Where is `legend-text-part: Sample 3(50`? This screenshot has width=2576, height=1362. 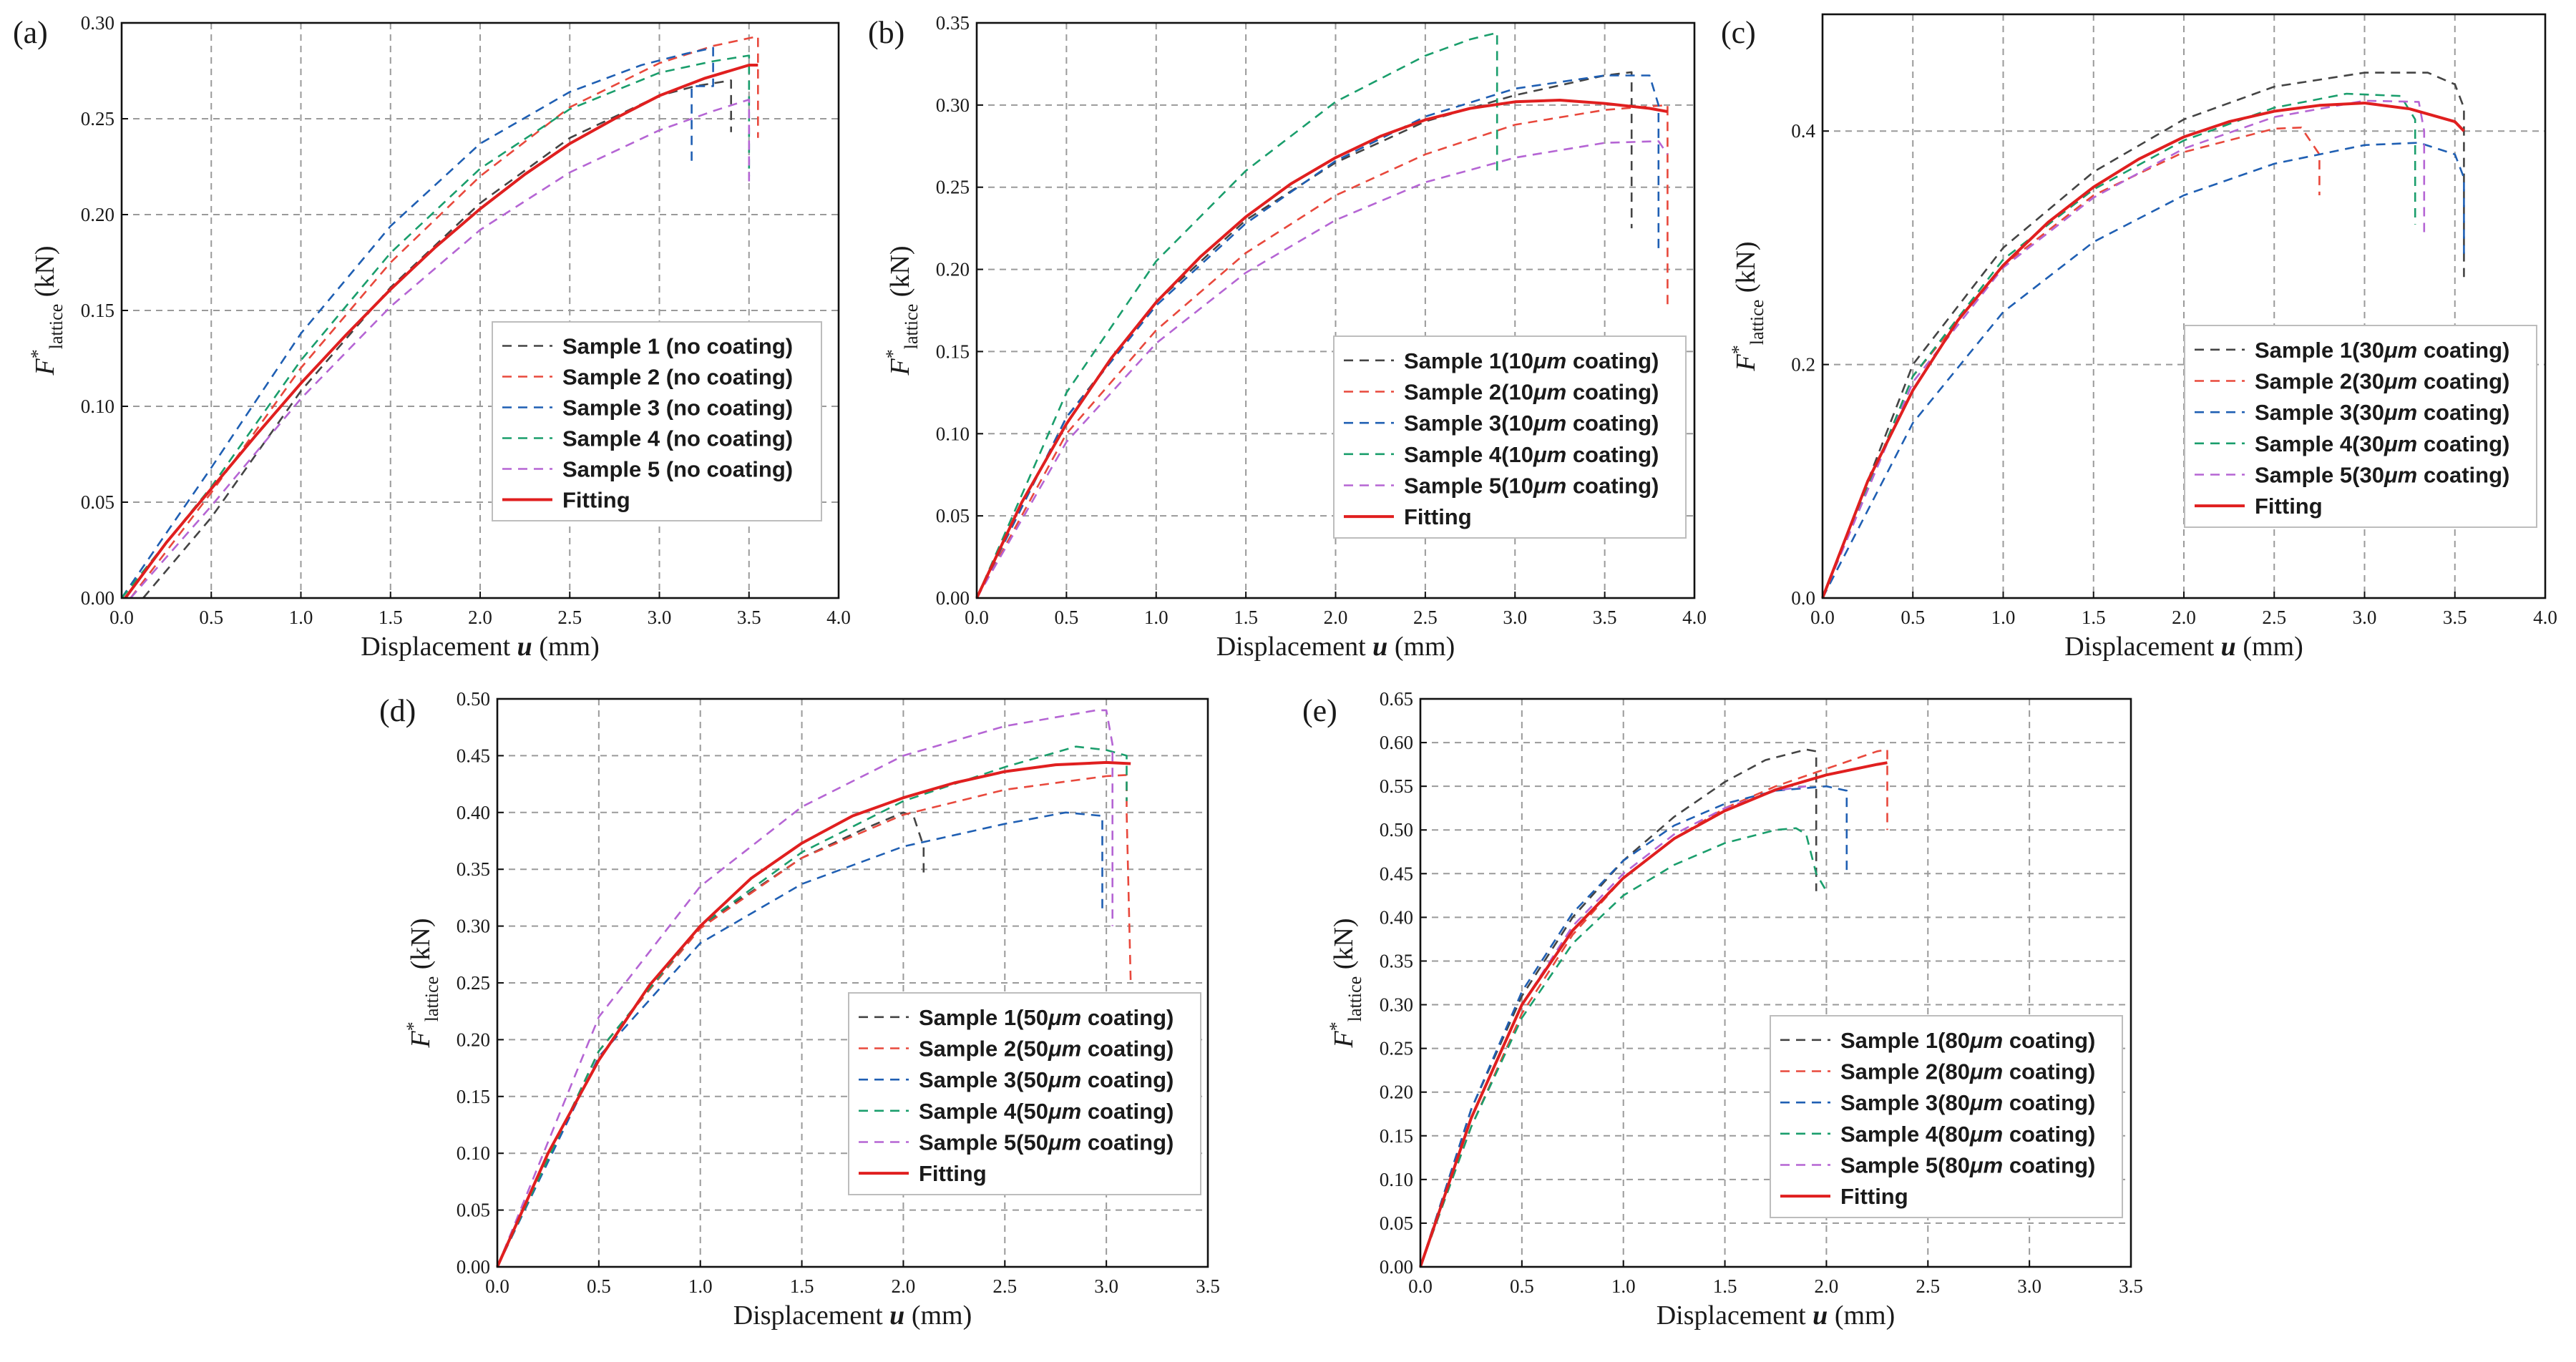 legend-text-part: Sample 3(50 is located at coordinates (983, 1079).